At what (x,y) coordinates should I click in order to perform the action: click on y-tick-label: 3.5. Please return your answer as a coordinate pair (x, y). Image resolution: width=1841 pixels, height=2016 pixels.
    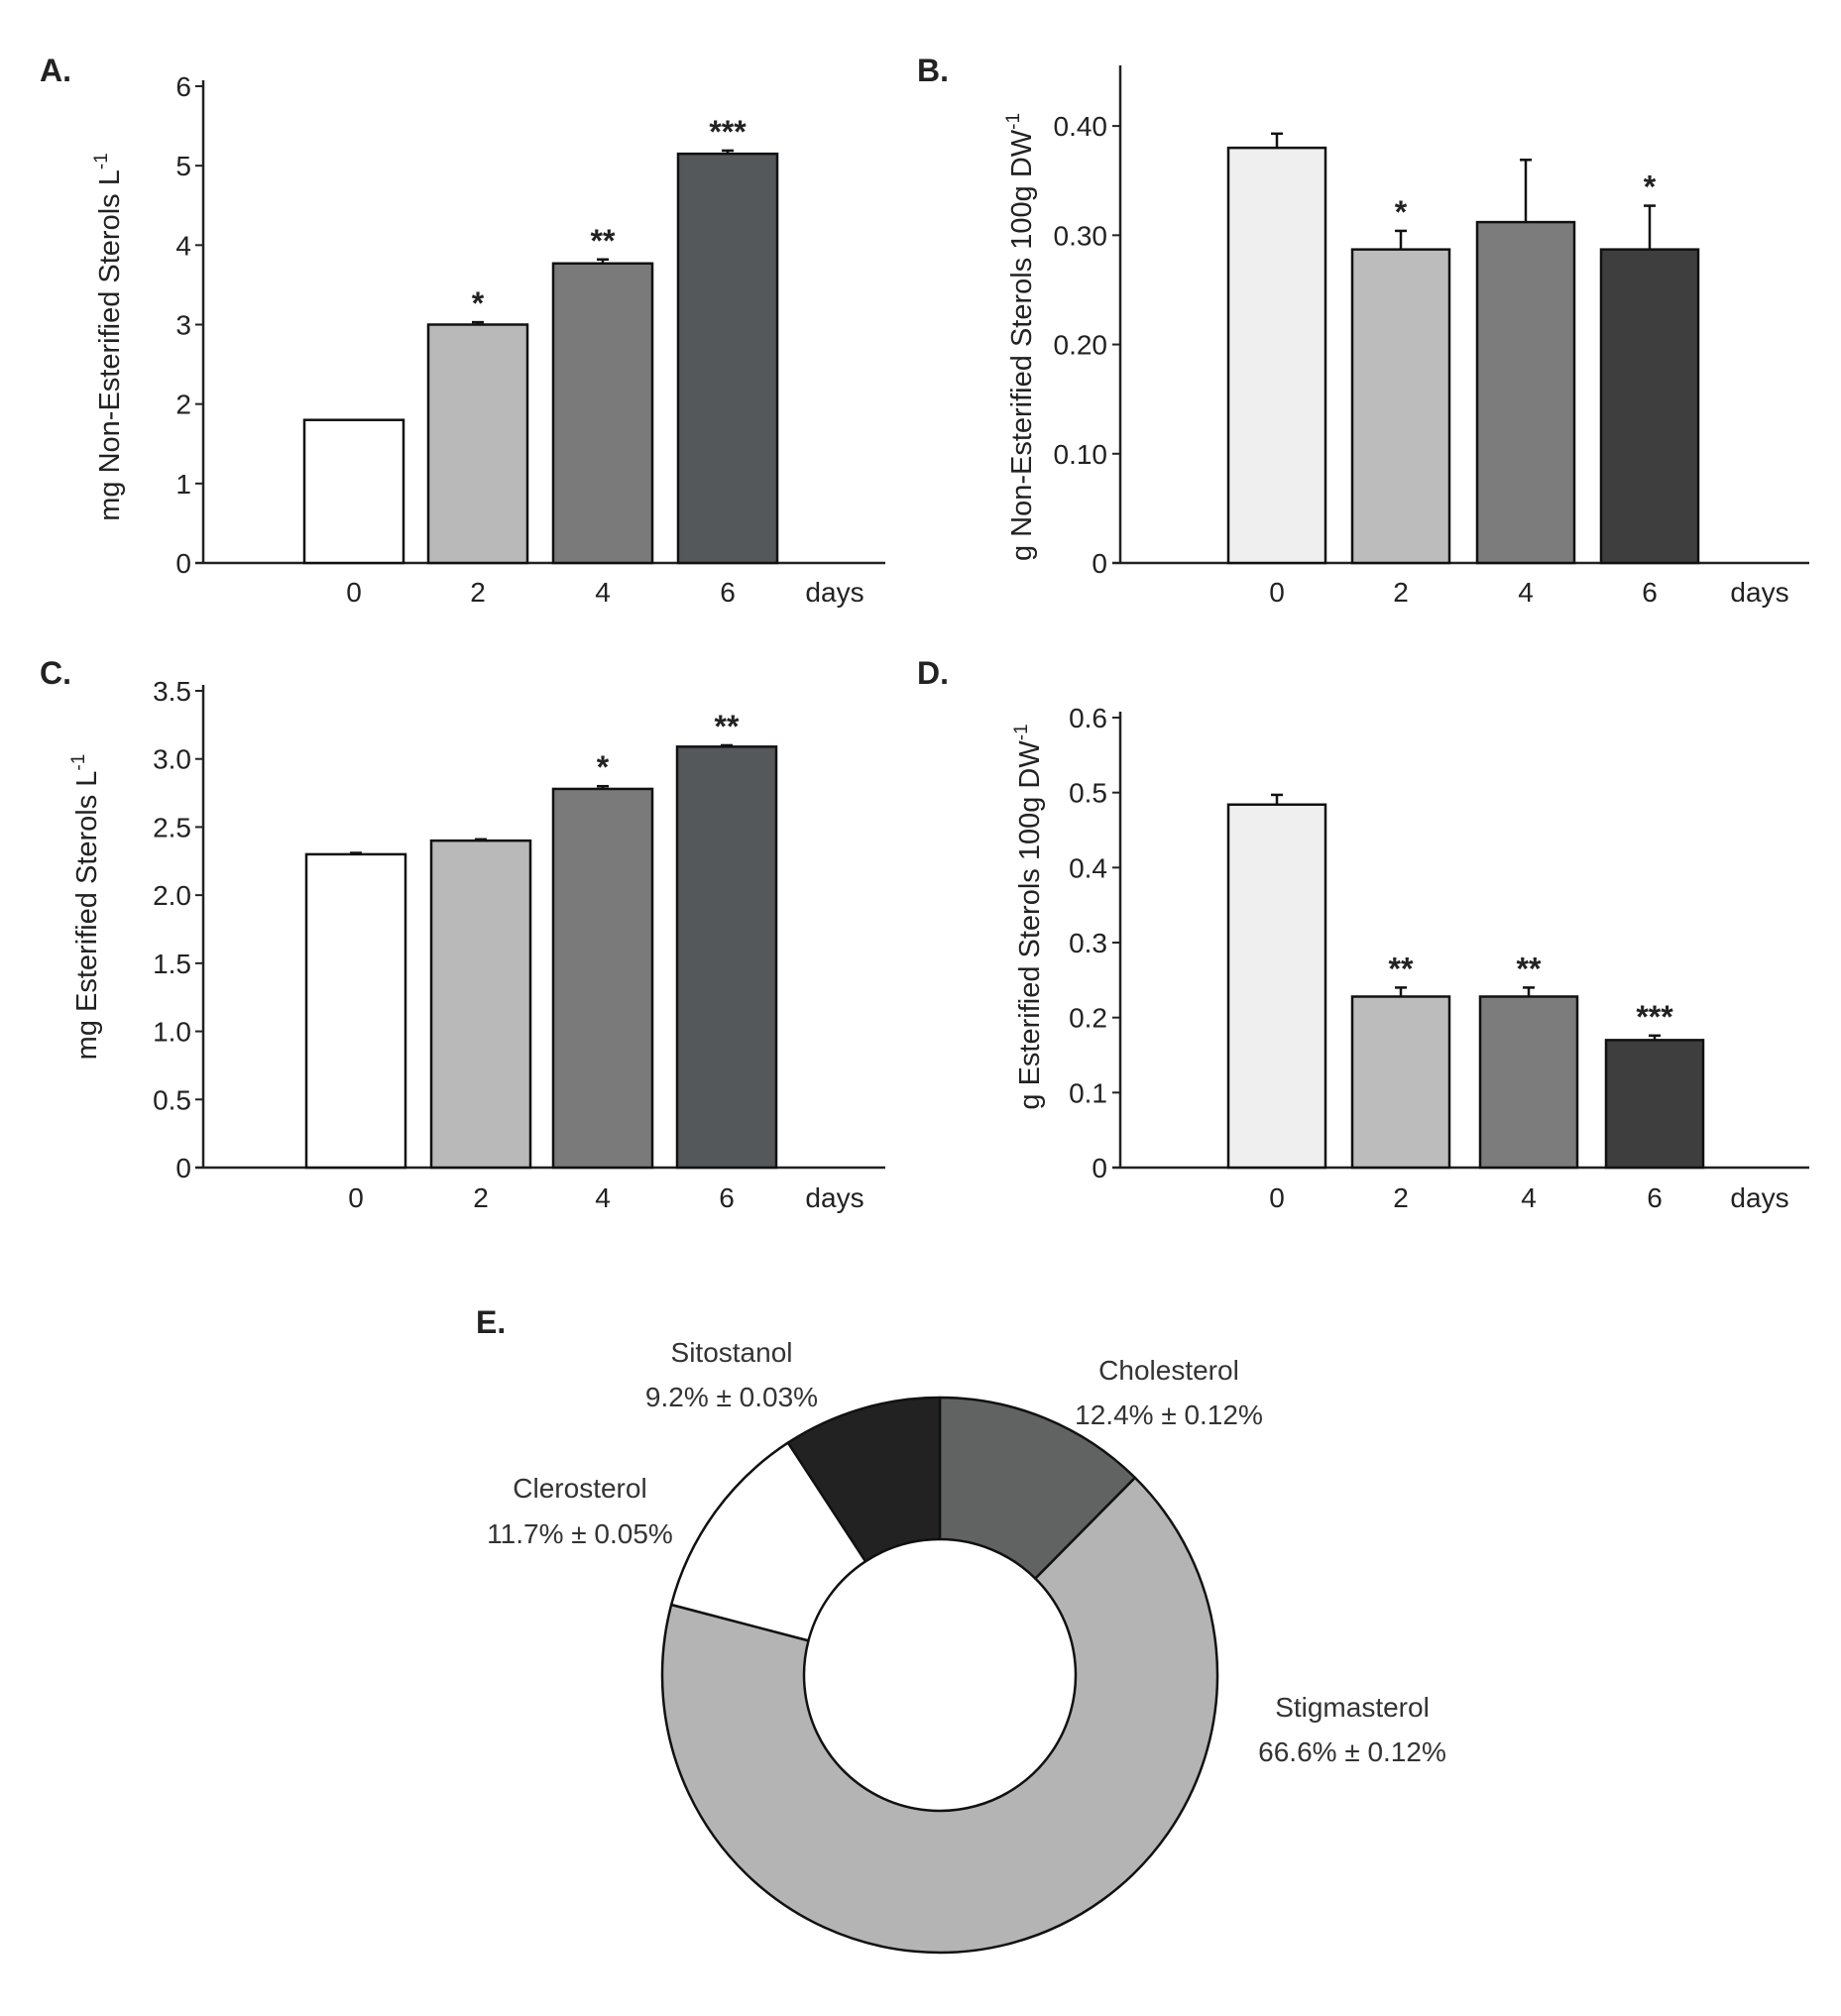
    Looking at the image, I should click on (172, 691).